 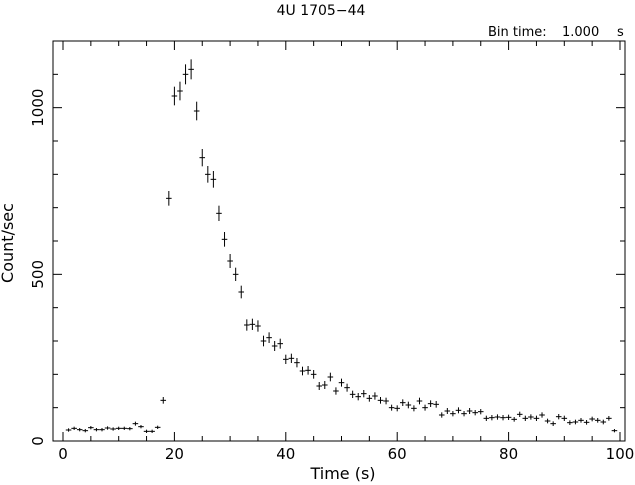 What do you see at coordinates (38, 441) in the screenshot?
I see `y-tick-label: 0` at bounding box center [38, 441].